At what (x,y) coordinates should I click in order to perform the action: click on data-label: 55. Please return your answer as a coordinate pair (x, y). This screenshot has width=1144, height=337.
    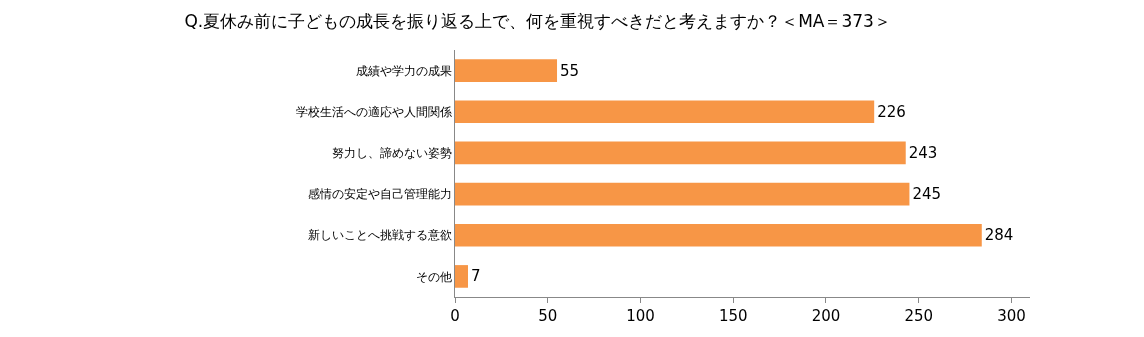
    Looking at the image, I should click on (570, 70).